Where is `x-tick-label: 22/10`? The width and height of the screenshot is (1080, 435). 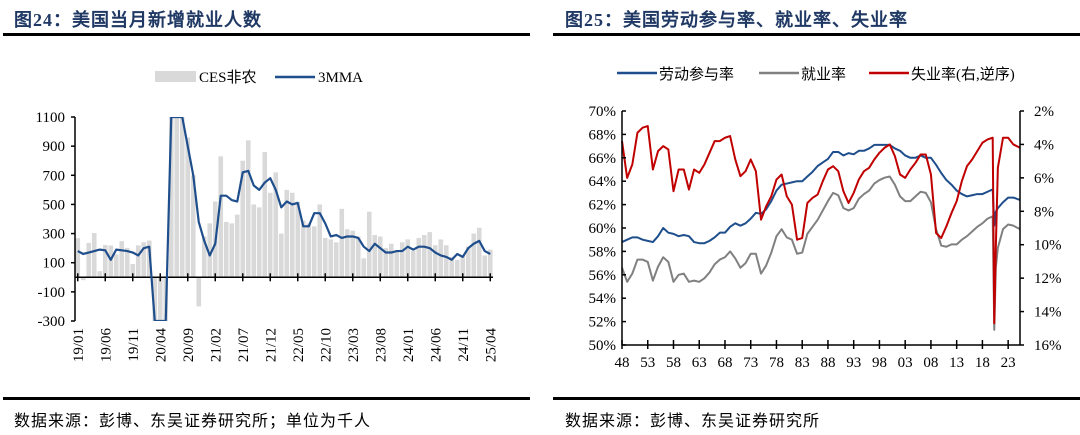 x-tick-label: 22/10 is located at coordinates (326, 345).